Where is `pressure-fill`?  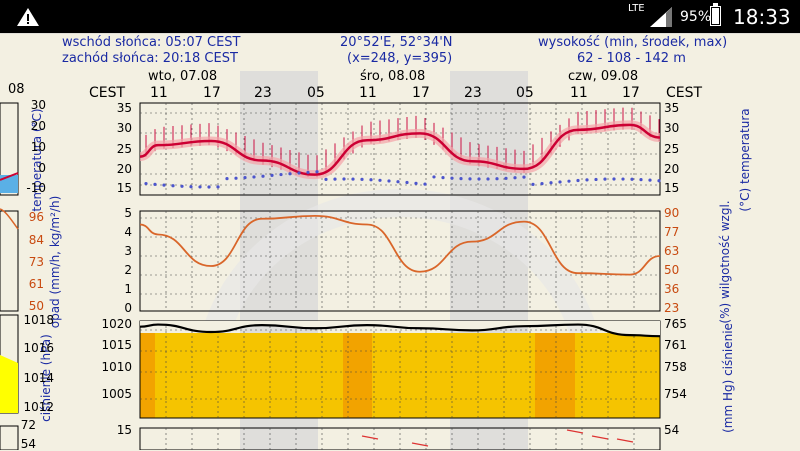 pressure-fill is located at coordinates (400, 375).